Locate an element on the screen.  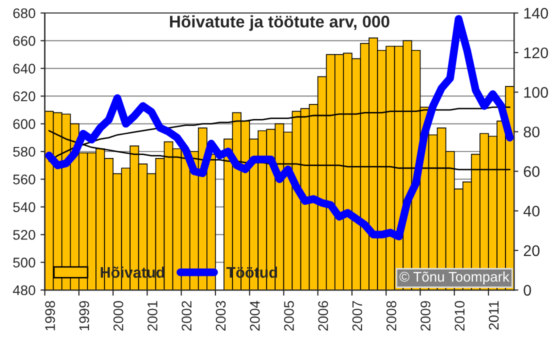
x-tick-label: 2007 is located at coordinates (357, 316).